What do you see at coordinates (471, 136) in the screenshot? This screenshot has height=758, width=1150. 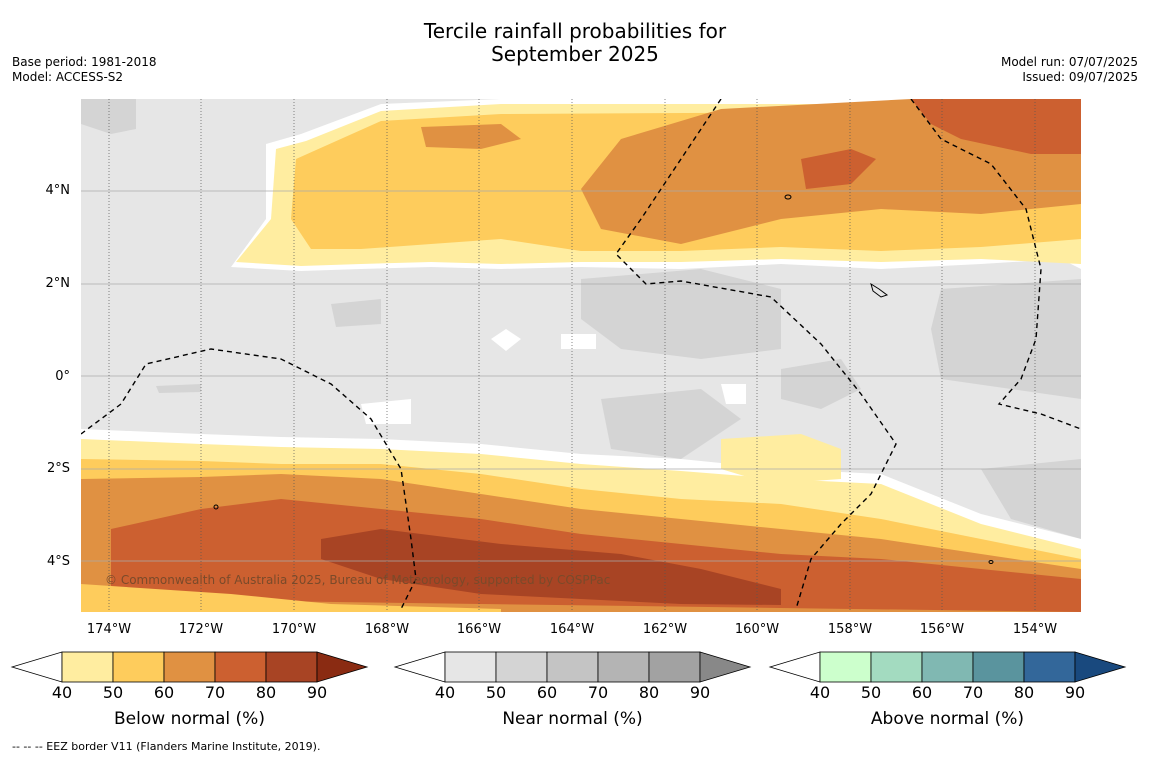 I see `below-60-70-north-patch` at bounding box center [471, 136].